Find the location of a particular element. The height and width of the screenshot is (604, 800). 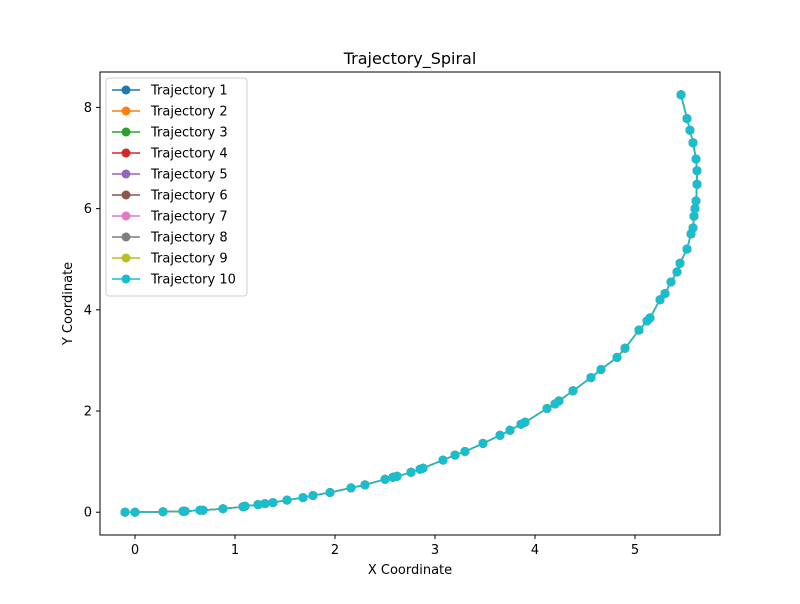

legend-item: Trajectory 3 is located at coordinates (170, 133).